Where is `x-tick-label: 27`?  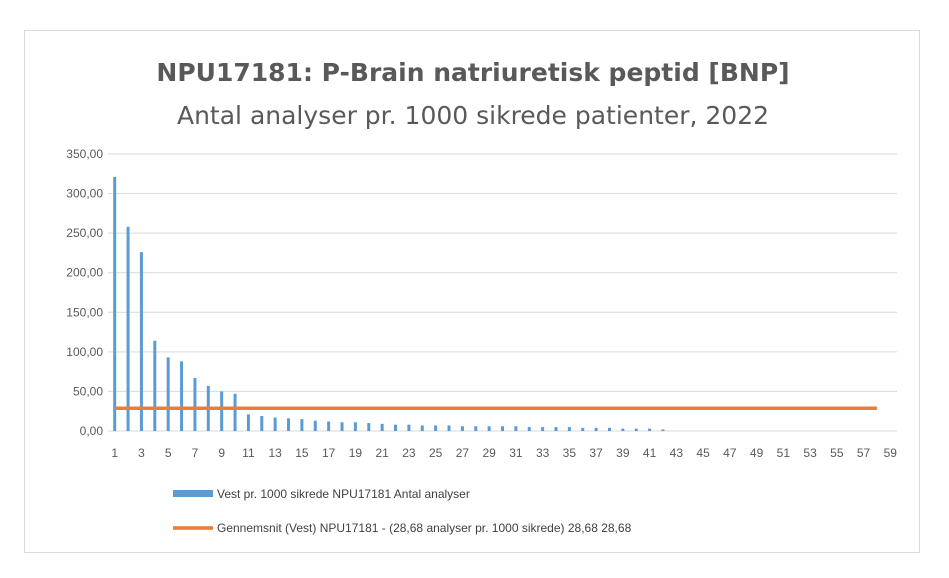
x-tick-label: 27 is located at coordinates (463, 453).